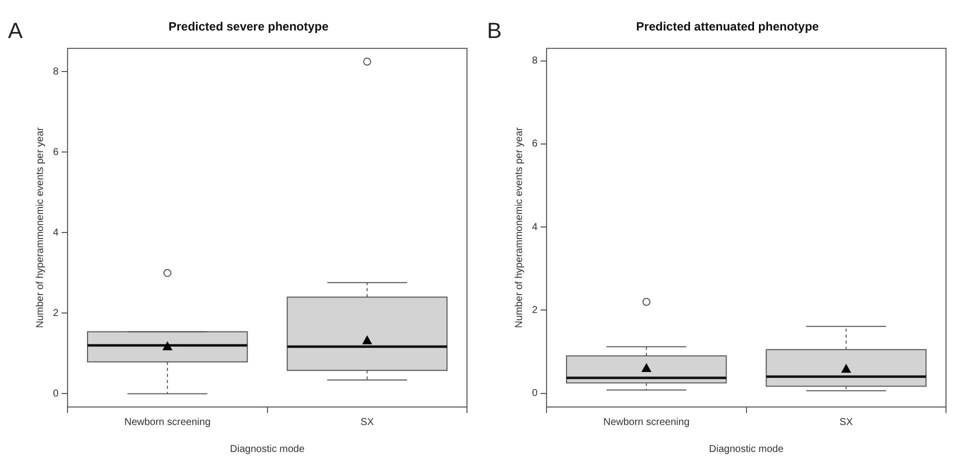 Image resolution: width=959 pixels, height=463 pixels. What do you see at coordinates (728, 27) in the screenshot?
I see `chart-title: Predicted attenuated phenotype` at bounding box center [728, 27].